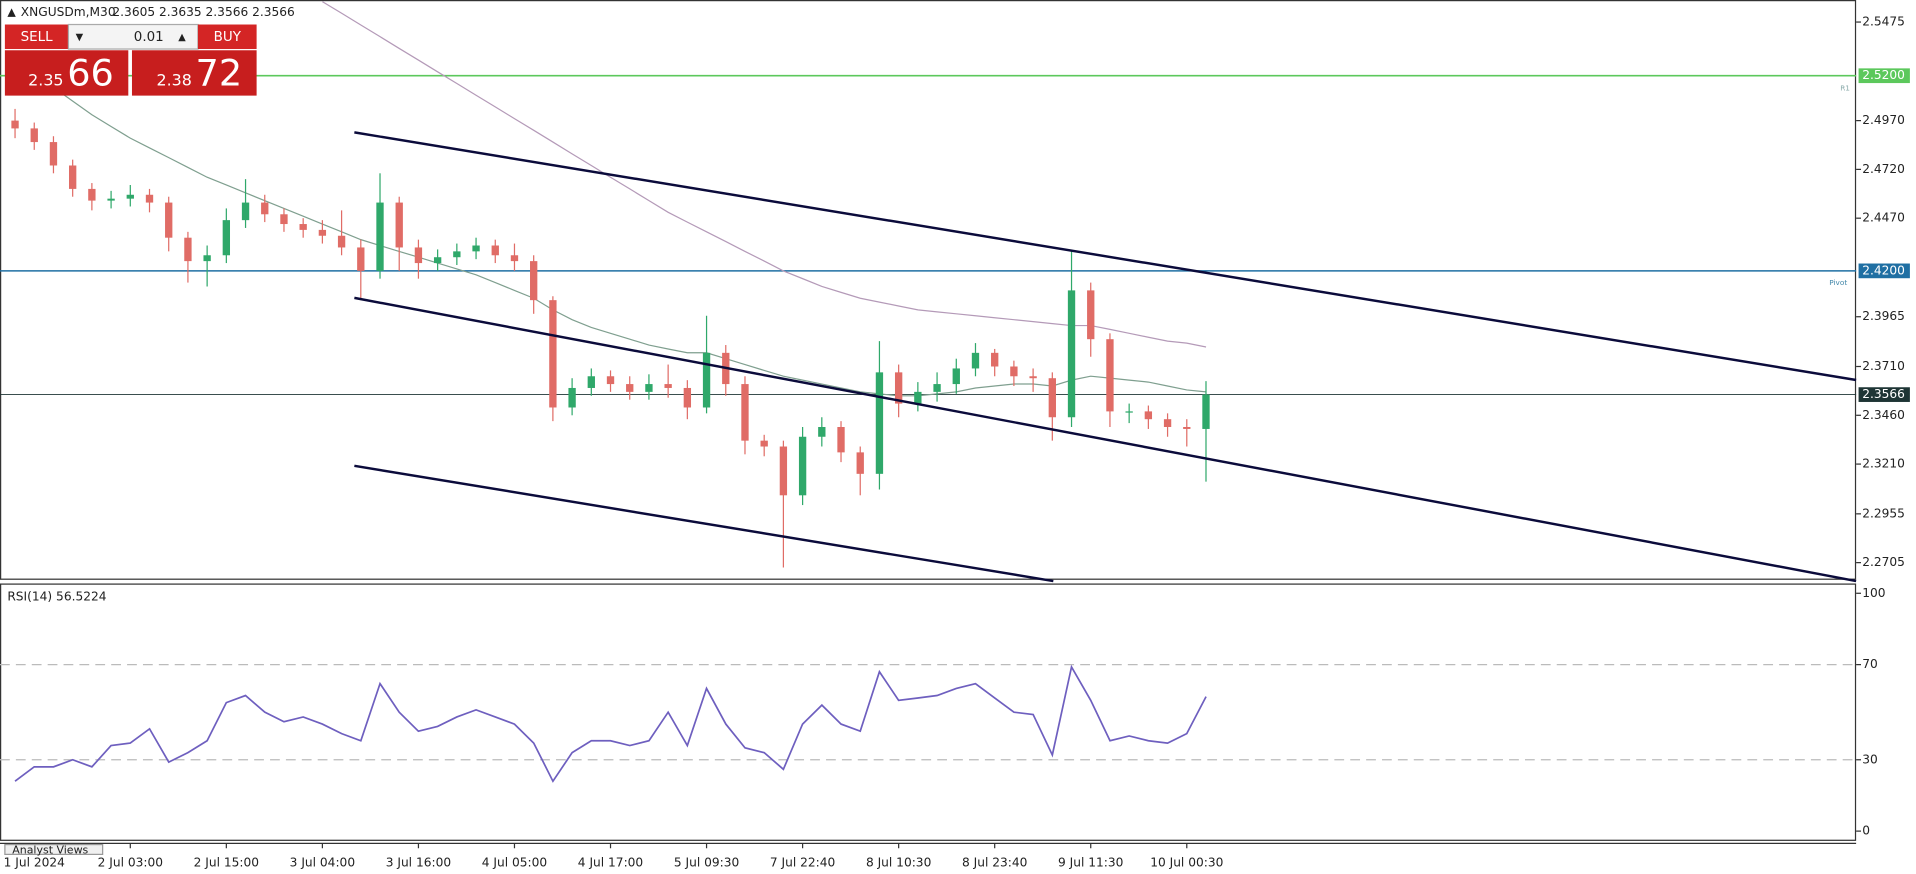 The image size is (1916, 874). Describe the element at coordinates (1870, 759) in the screenshot. I see `rsi-tick-label: 30` at that location.